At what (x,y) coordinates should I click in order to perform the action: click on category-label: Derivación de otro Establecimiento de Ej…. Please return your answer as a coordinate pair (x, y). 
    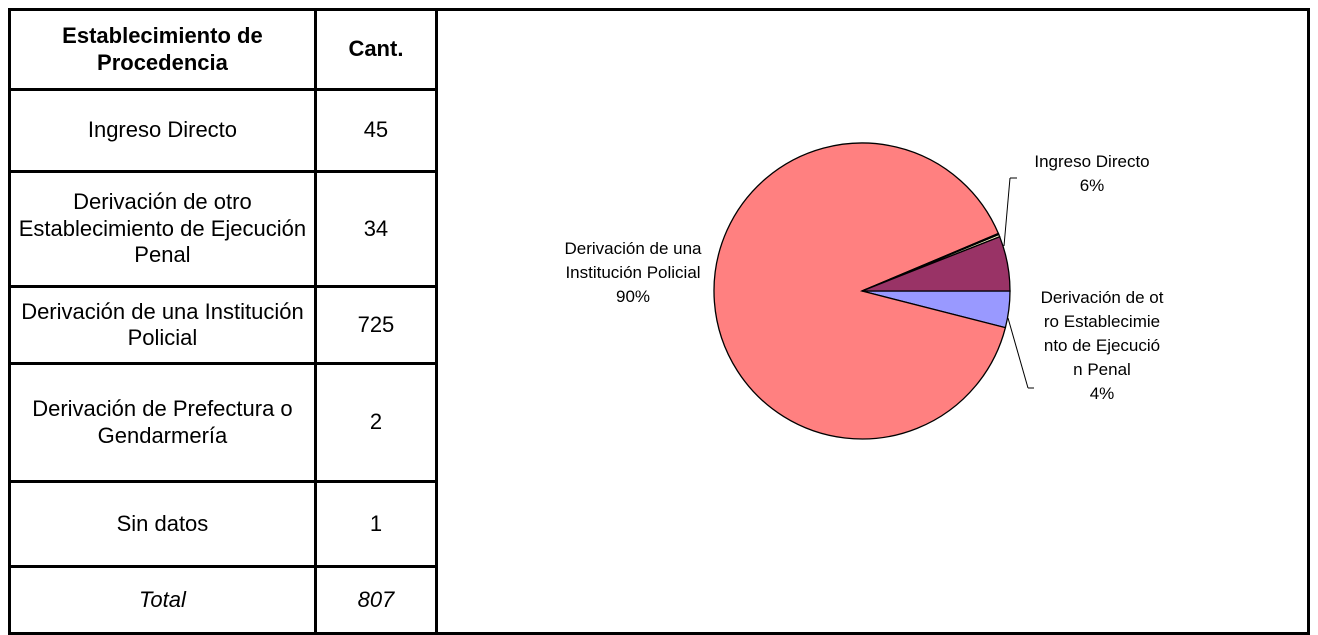
    Looking at the image, I should click on (1102, 333).